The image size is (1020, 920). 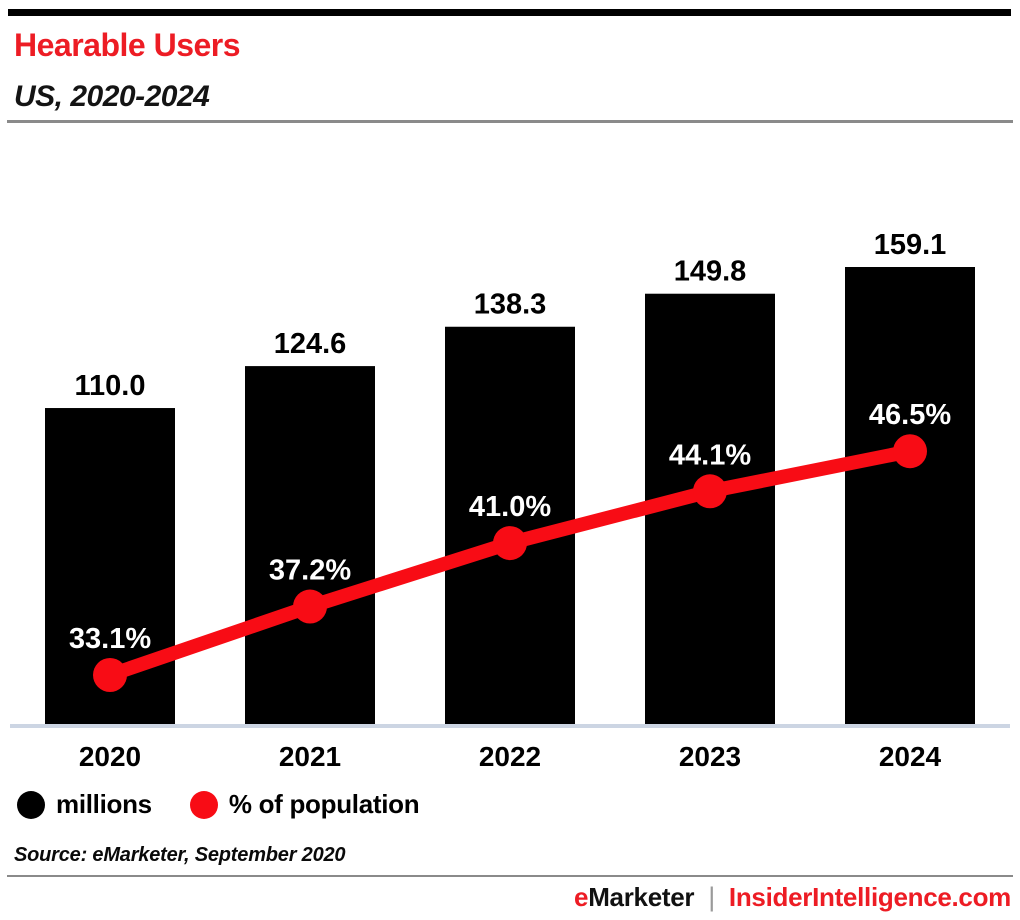 What do you see at coordinates (910, 451) in the screenshot?
I see `trend-dot-2024` at bounding box center [910, 451].